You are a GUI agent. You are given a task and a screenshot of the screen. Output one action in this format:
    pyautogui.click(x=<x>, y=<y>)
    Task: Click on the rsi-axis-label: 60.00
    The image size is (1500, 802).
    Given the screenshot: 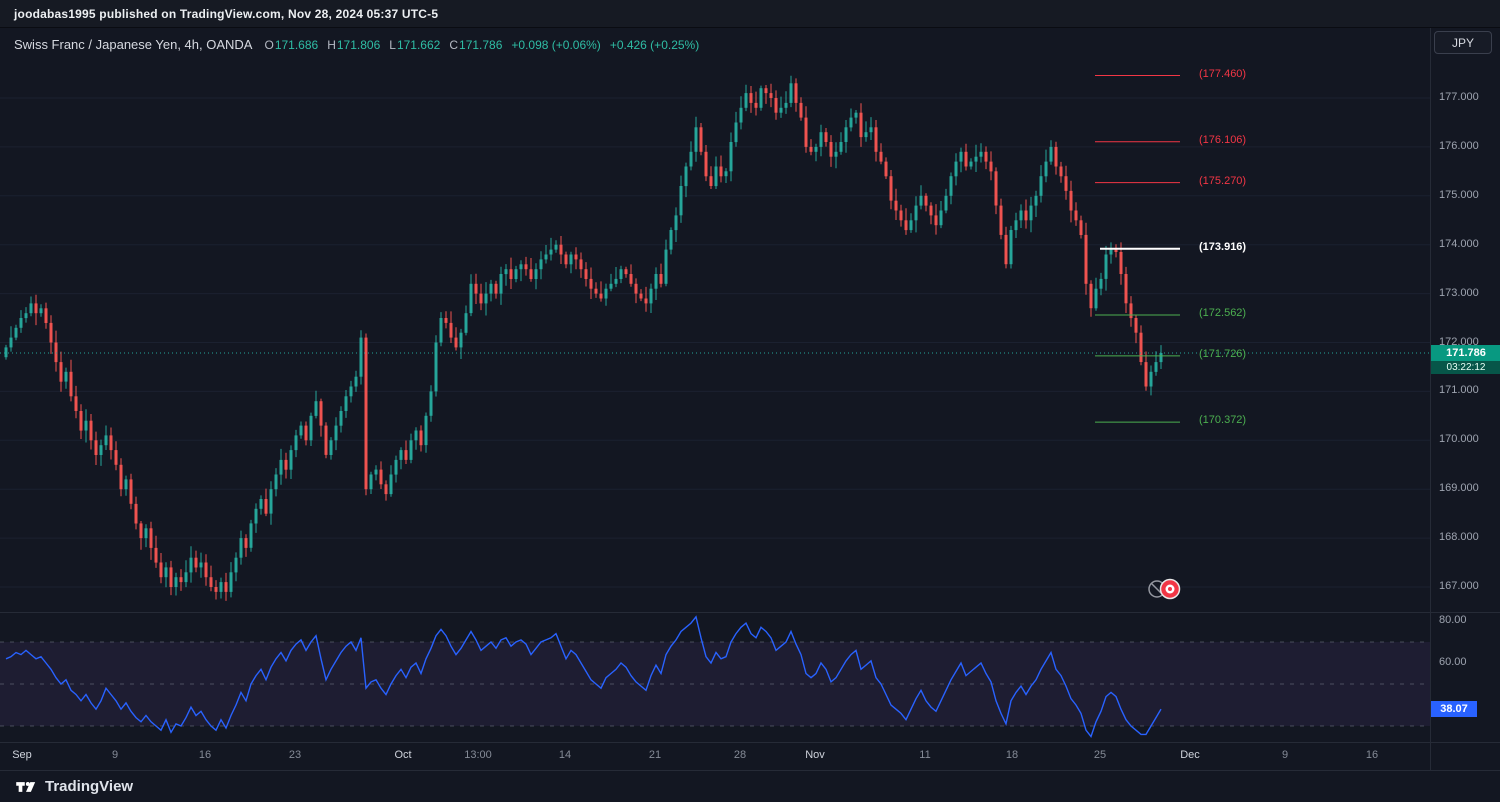 What is the action you would take?
    pyautogui.click(x=1453, y=662)
    